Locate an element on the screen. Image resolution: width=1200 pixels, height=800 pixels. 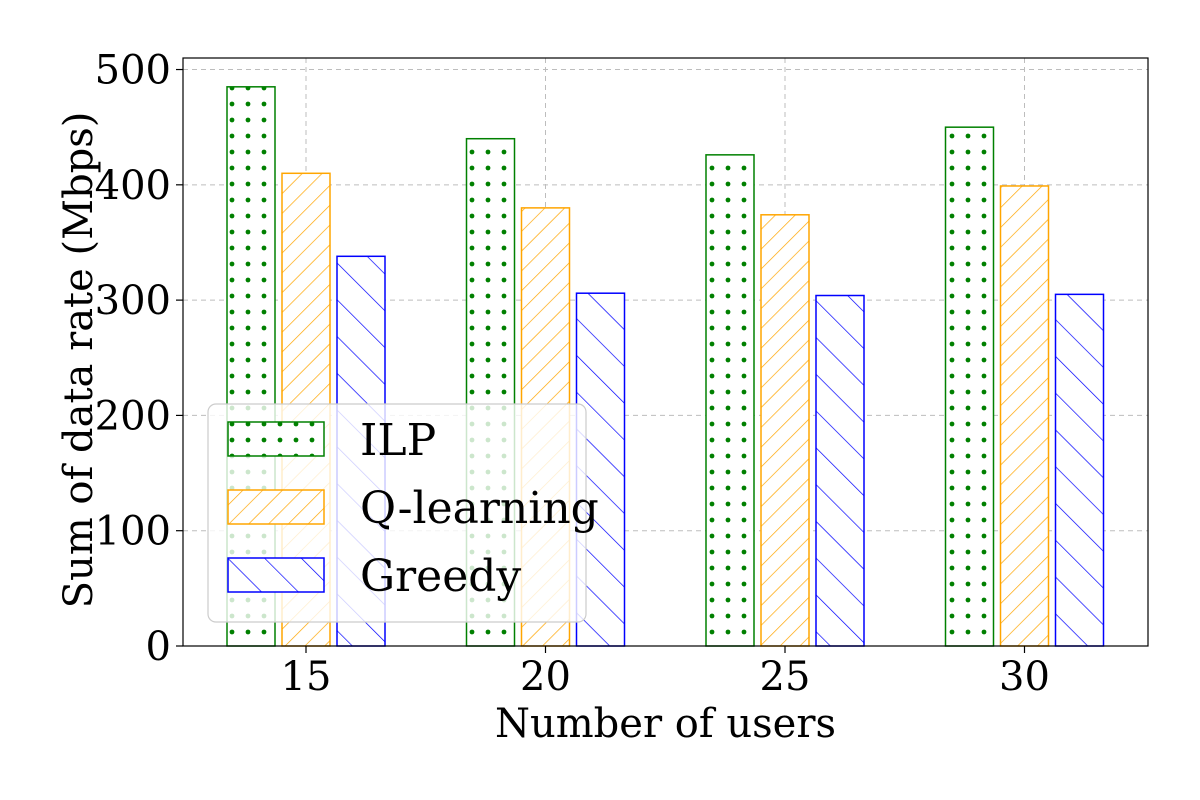
x-tick-label: 30 is located at coordinates (1024, 677).